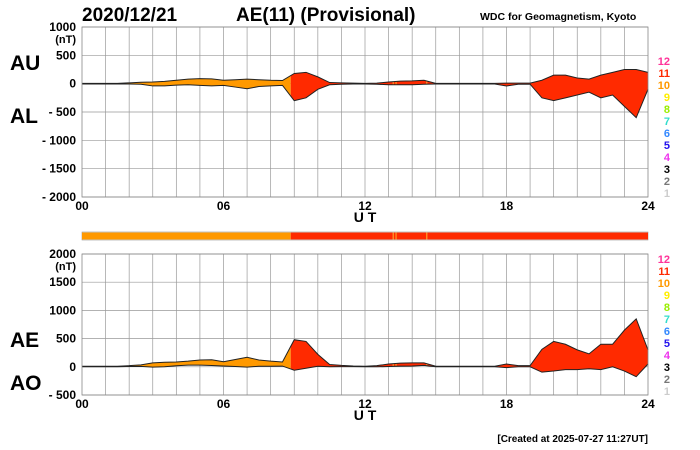  What do you see at coordinates (26, 383) in the screenshot?
I see `ao-label: AO` at bounding box center [26, 383].